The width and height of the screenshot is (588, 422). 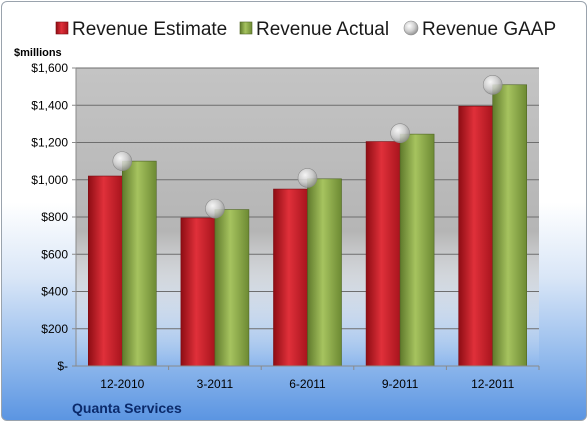 I want to click on x-axis-ticks: 12-2010 3-2011 6-2011 9-2011 12-2011, so click(x=320, y=378).